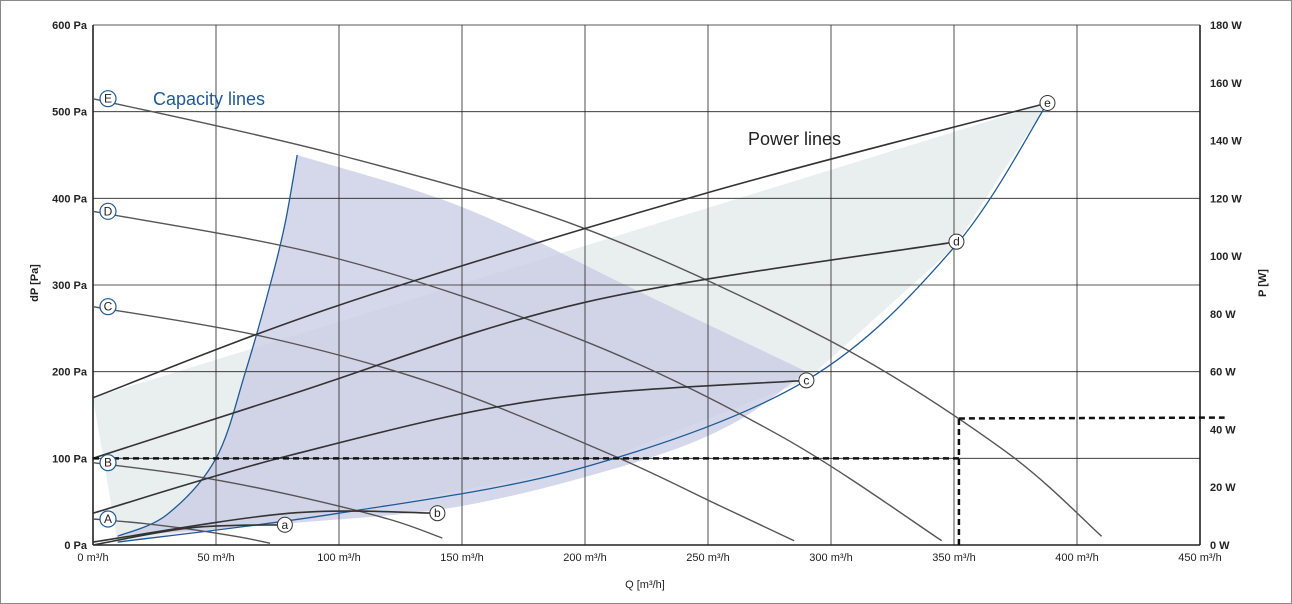 The width and height of the screenshot is (1292, 604). Describe the element at coordinates (584, 558) in the screenshot. I see `x-tick-label: 200 m³/h` at that location.